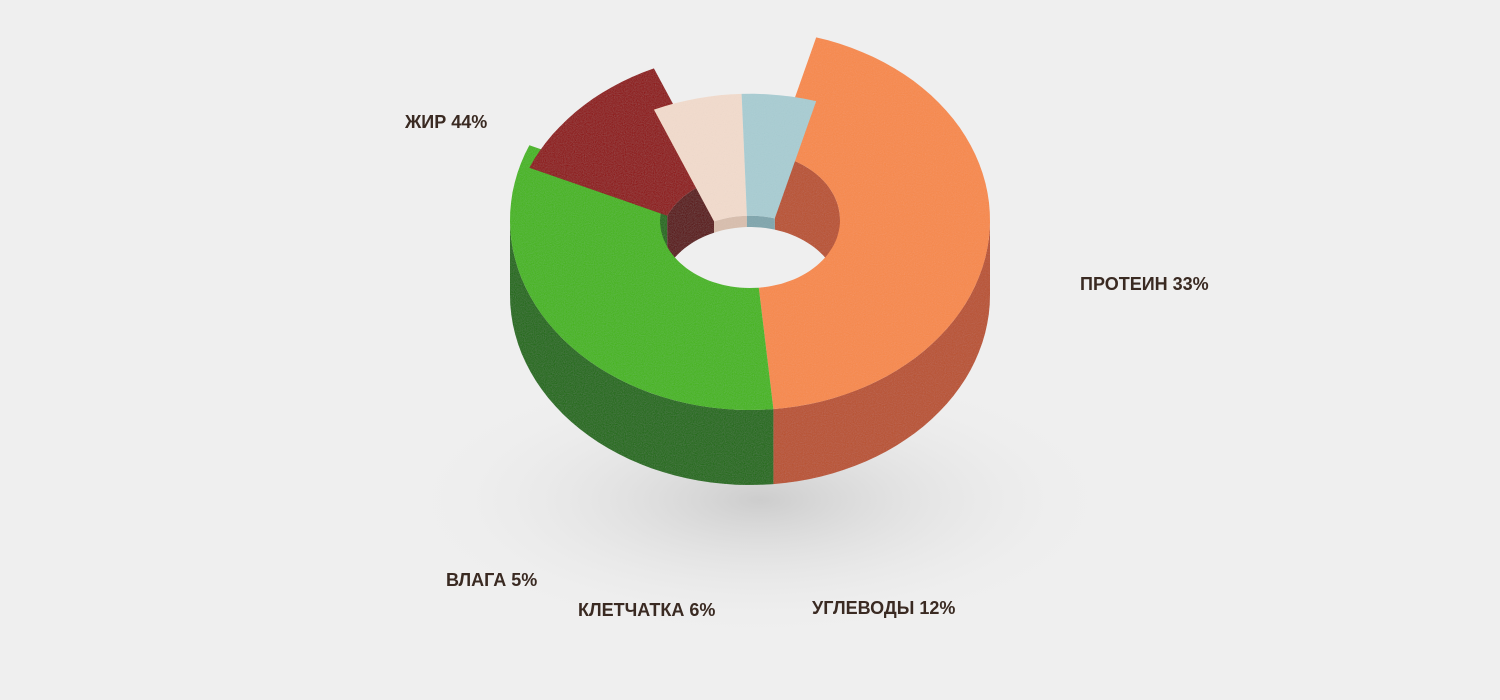 This screenshot has width=1500, height=700. Describe the element at coordinates (642, 277) in the screenshot. I see `slice-протеин` at that location.